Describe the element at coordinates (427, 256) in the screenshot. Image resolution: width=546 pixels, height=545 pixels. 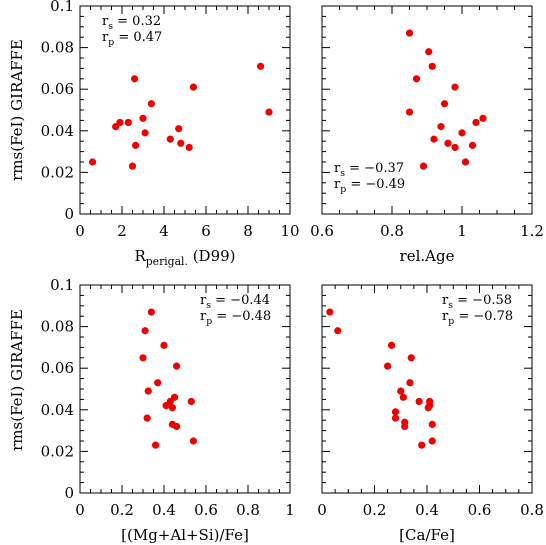
I see `x-axis-label: rel.Age` at that location.